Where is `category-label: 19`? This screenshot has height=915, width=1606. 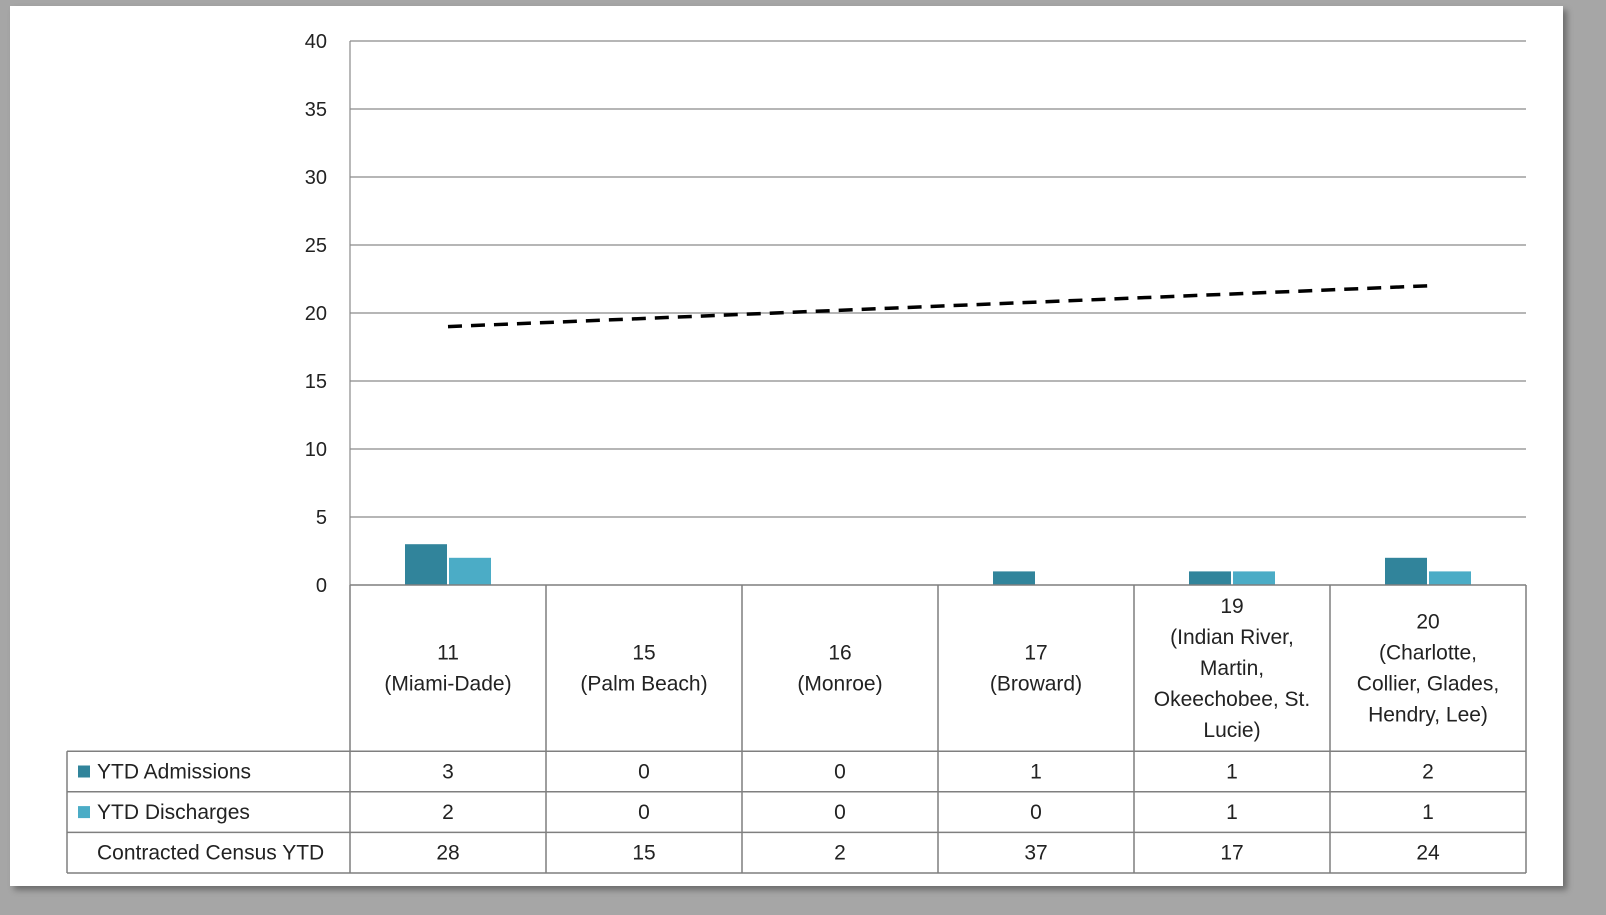
category-label: 19 is located at coordinates (1231, 606).